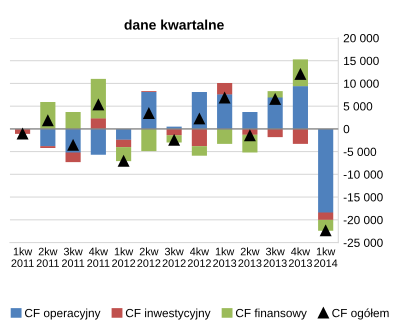 The height and width of the screenshot is (330, 398). What do you see at coordinates (361, 61) in the screenshot?
I see `y-tick-label: 15 000` at bounding box center [361, 61].